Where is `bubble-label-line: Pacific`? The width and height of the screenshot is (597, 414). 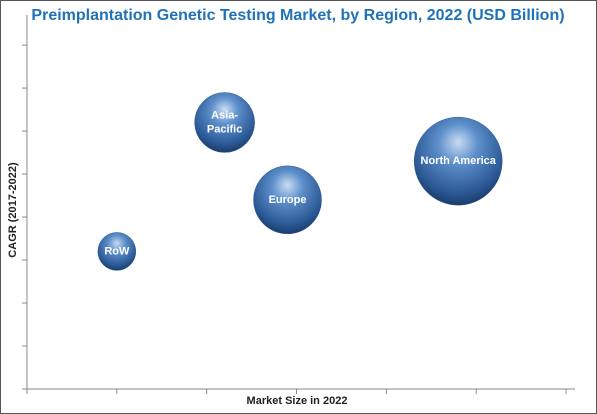 bubble-label-line: Pacific is located at coordinates (224, 129).